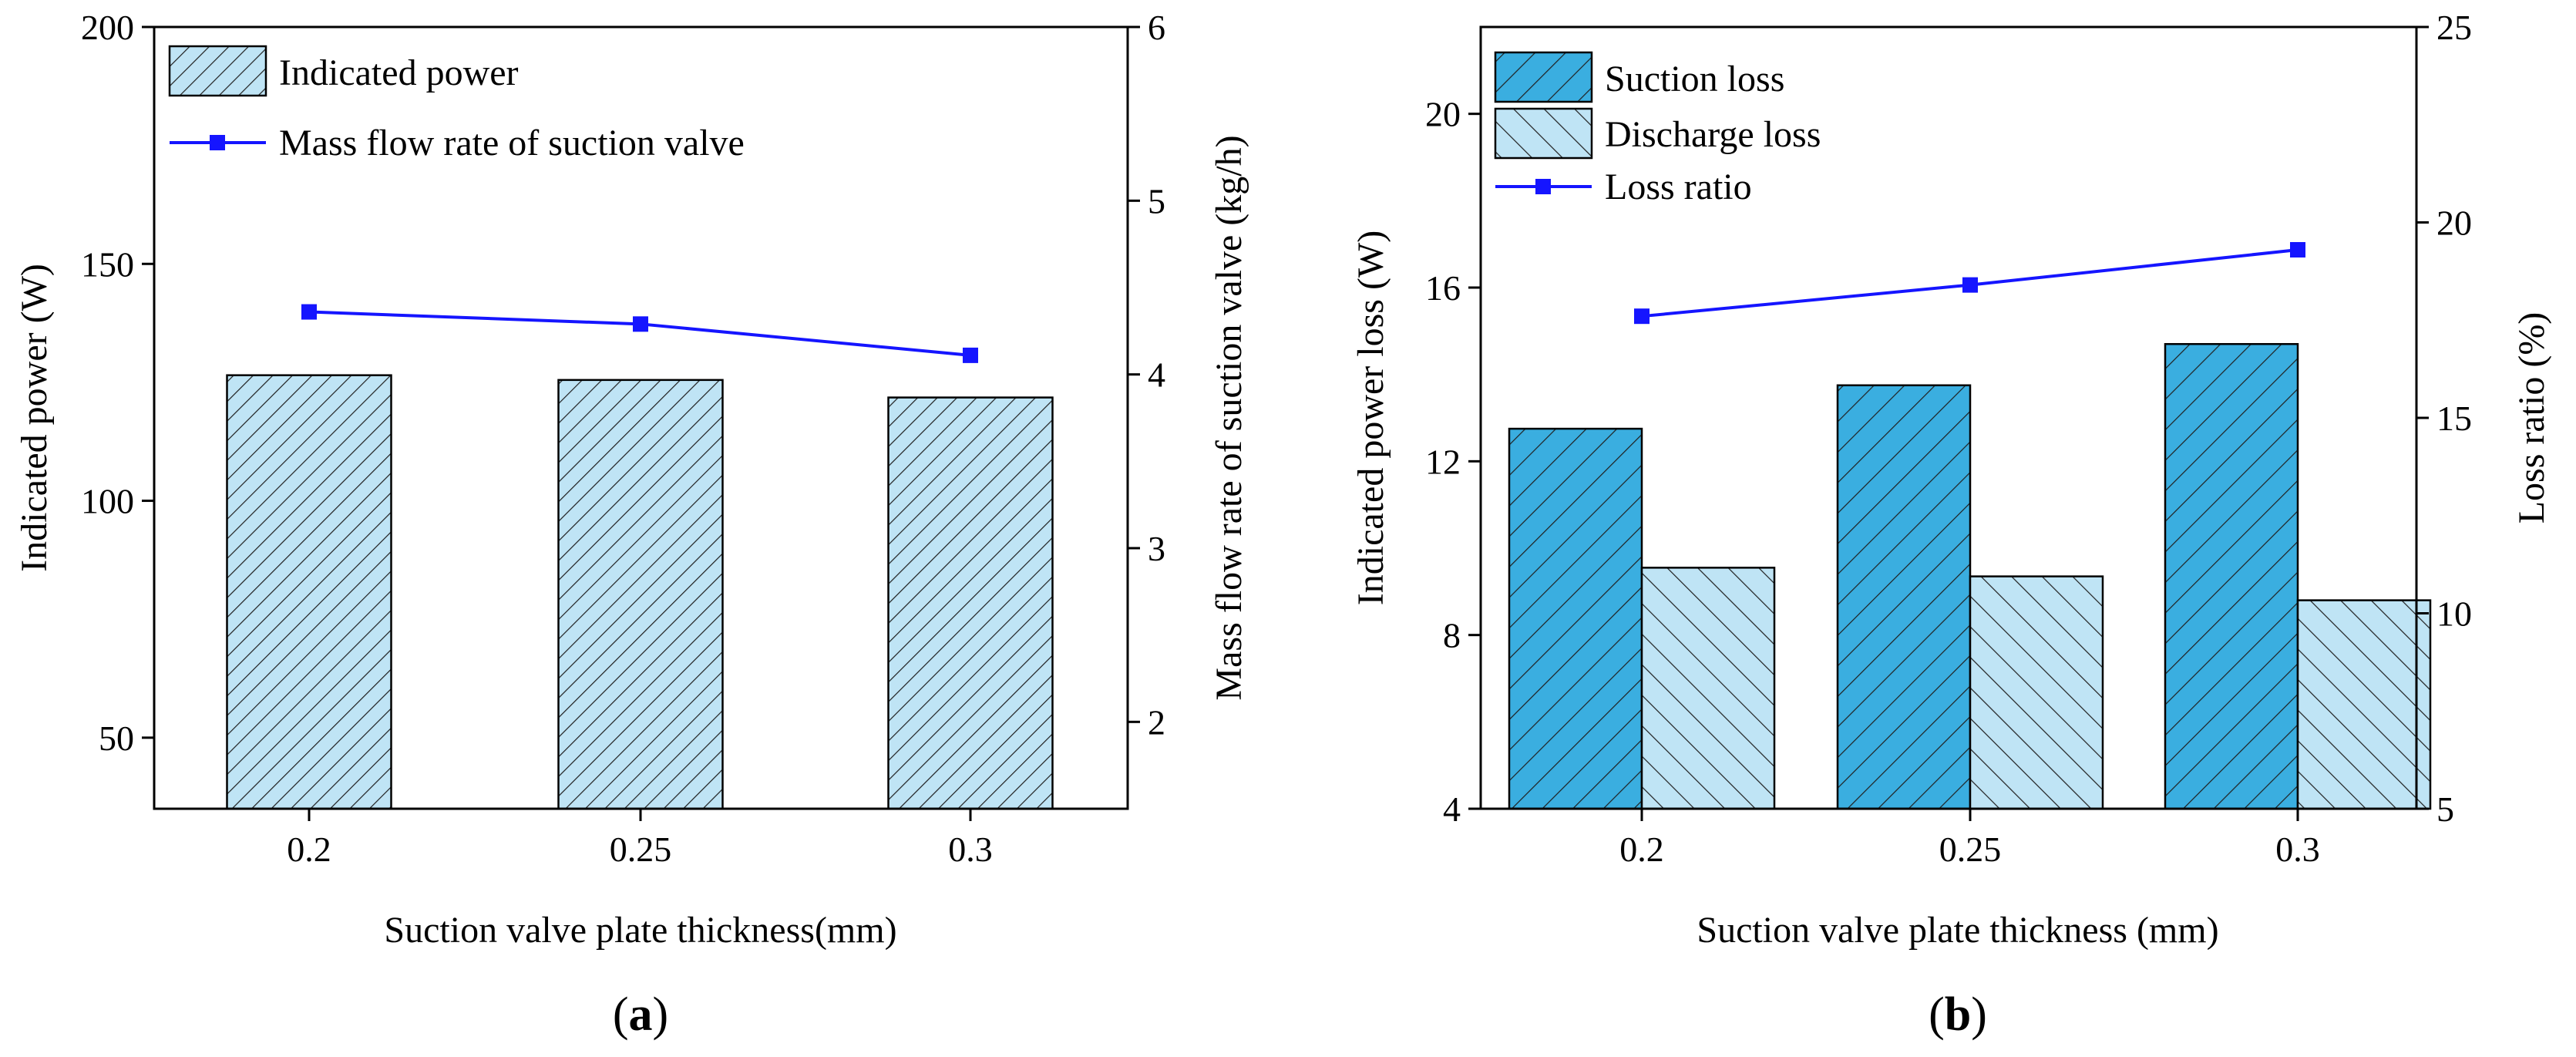 The height and width of the screenshot is (1057, 2576). Describe the element at coordinates (34, 418) in the screenshot. I see `y-axis-label-a: Indicated power (W)` at that location.